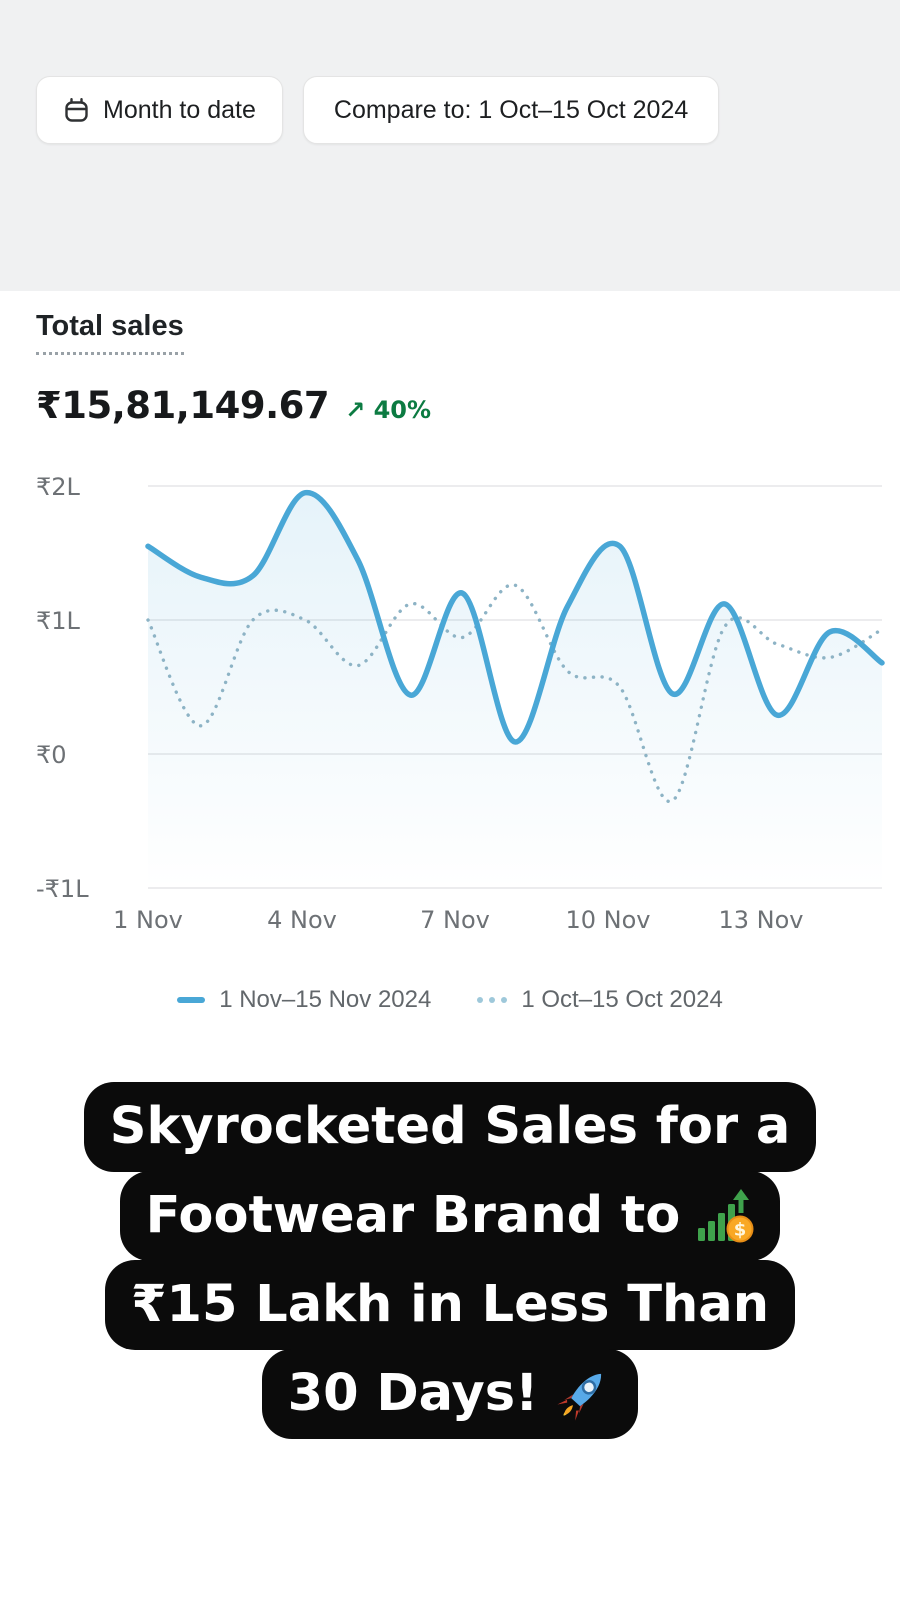 Image resolution: width=900 pixels, height=1600 pixels. I want to click on dotted-line-swatch-icon, so click(492, 1000).